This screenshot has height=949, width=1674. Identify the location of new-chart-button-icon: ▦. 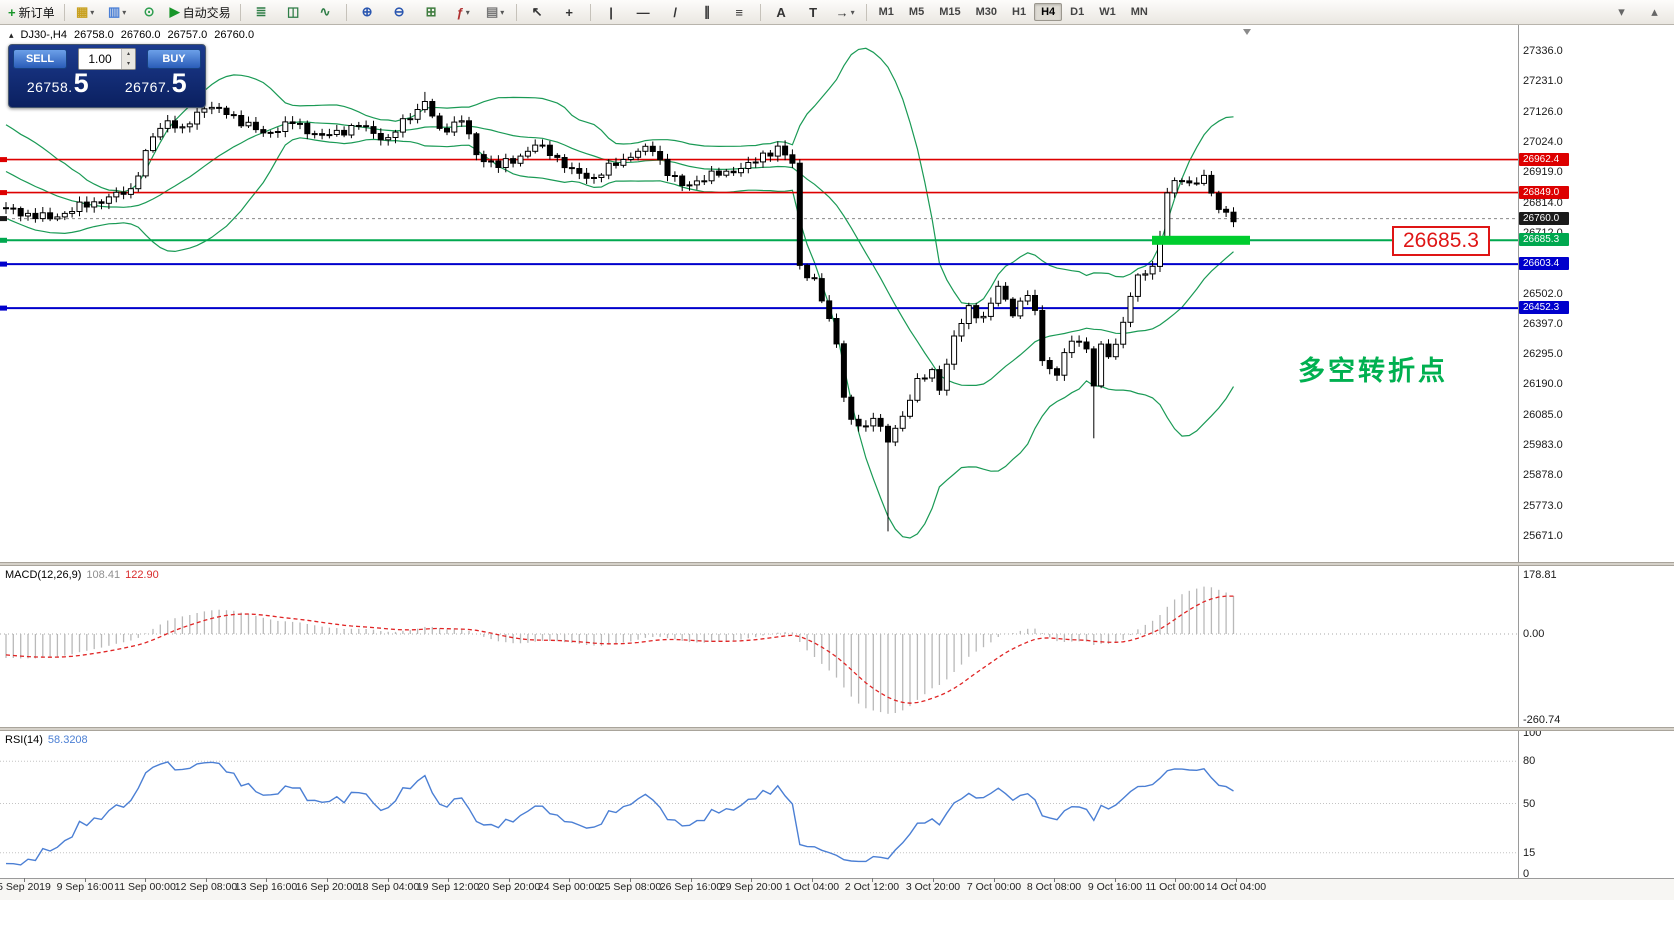
(82, 11).